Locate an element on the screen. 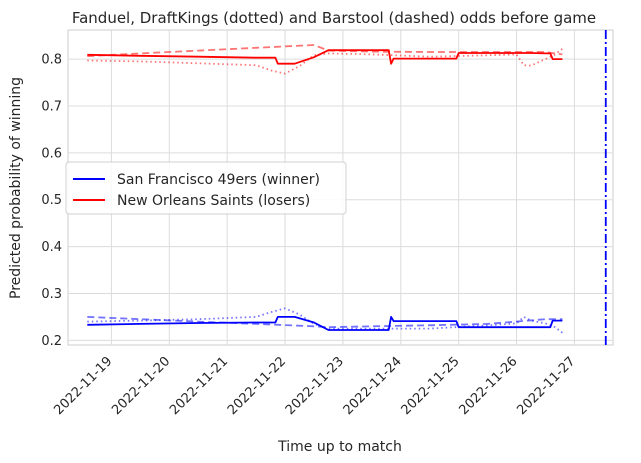 Image resolution: width=641 pixels, height=463 pixels. legend-label-saints: New Orleans Saints (losers) is located at coordinates (213, 201).